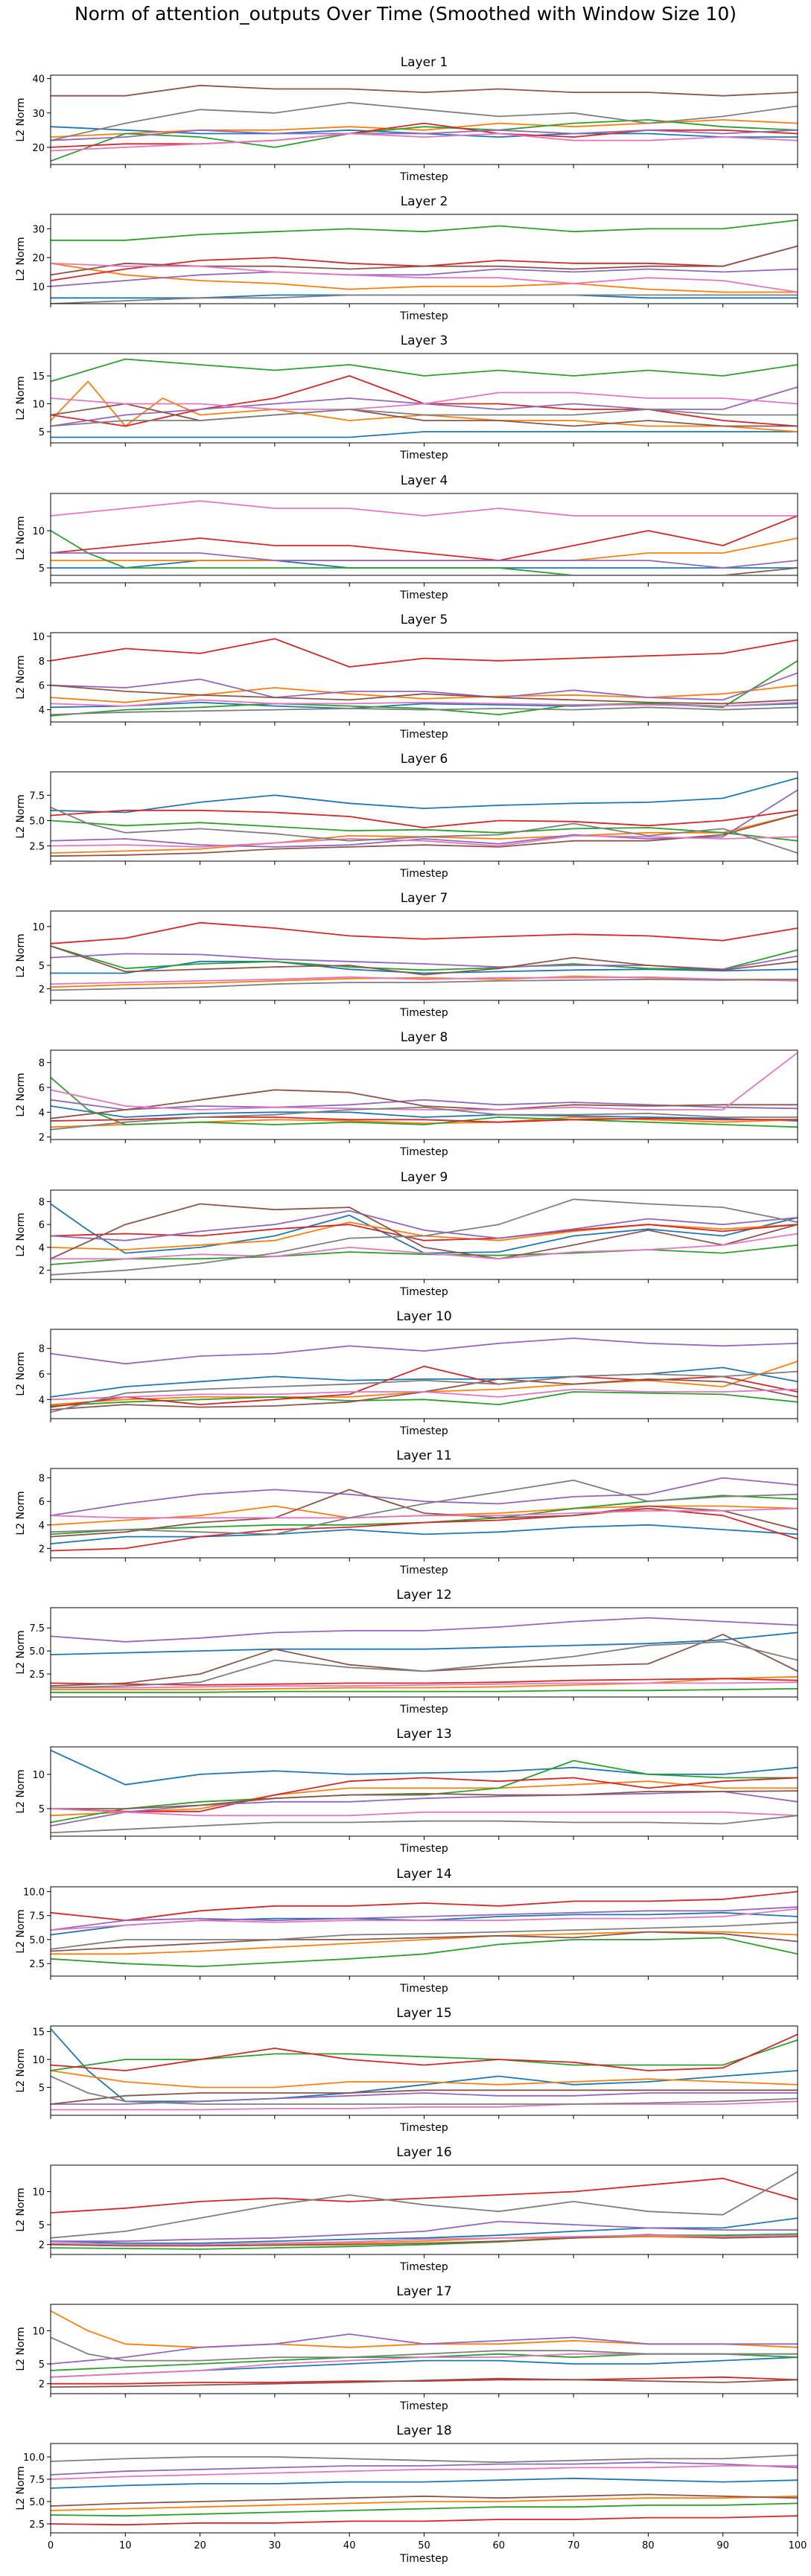  What do you see at coordinates (349, 2545) in the screenshot?
I see `x-tick-label: 40` at bounding box center [349, 2545].